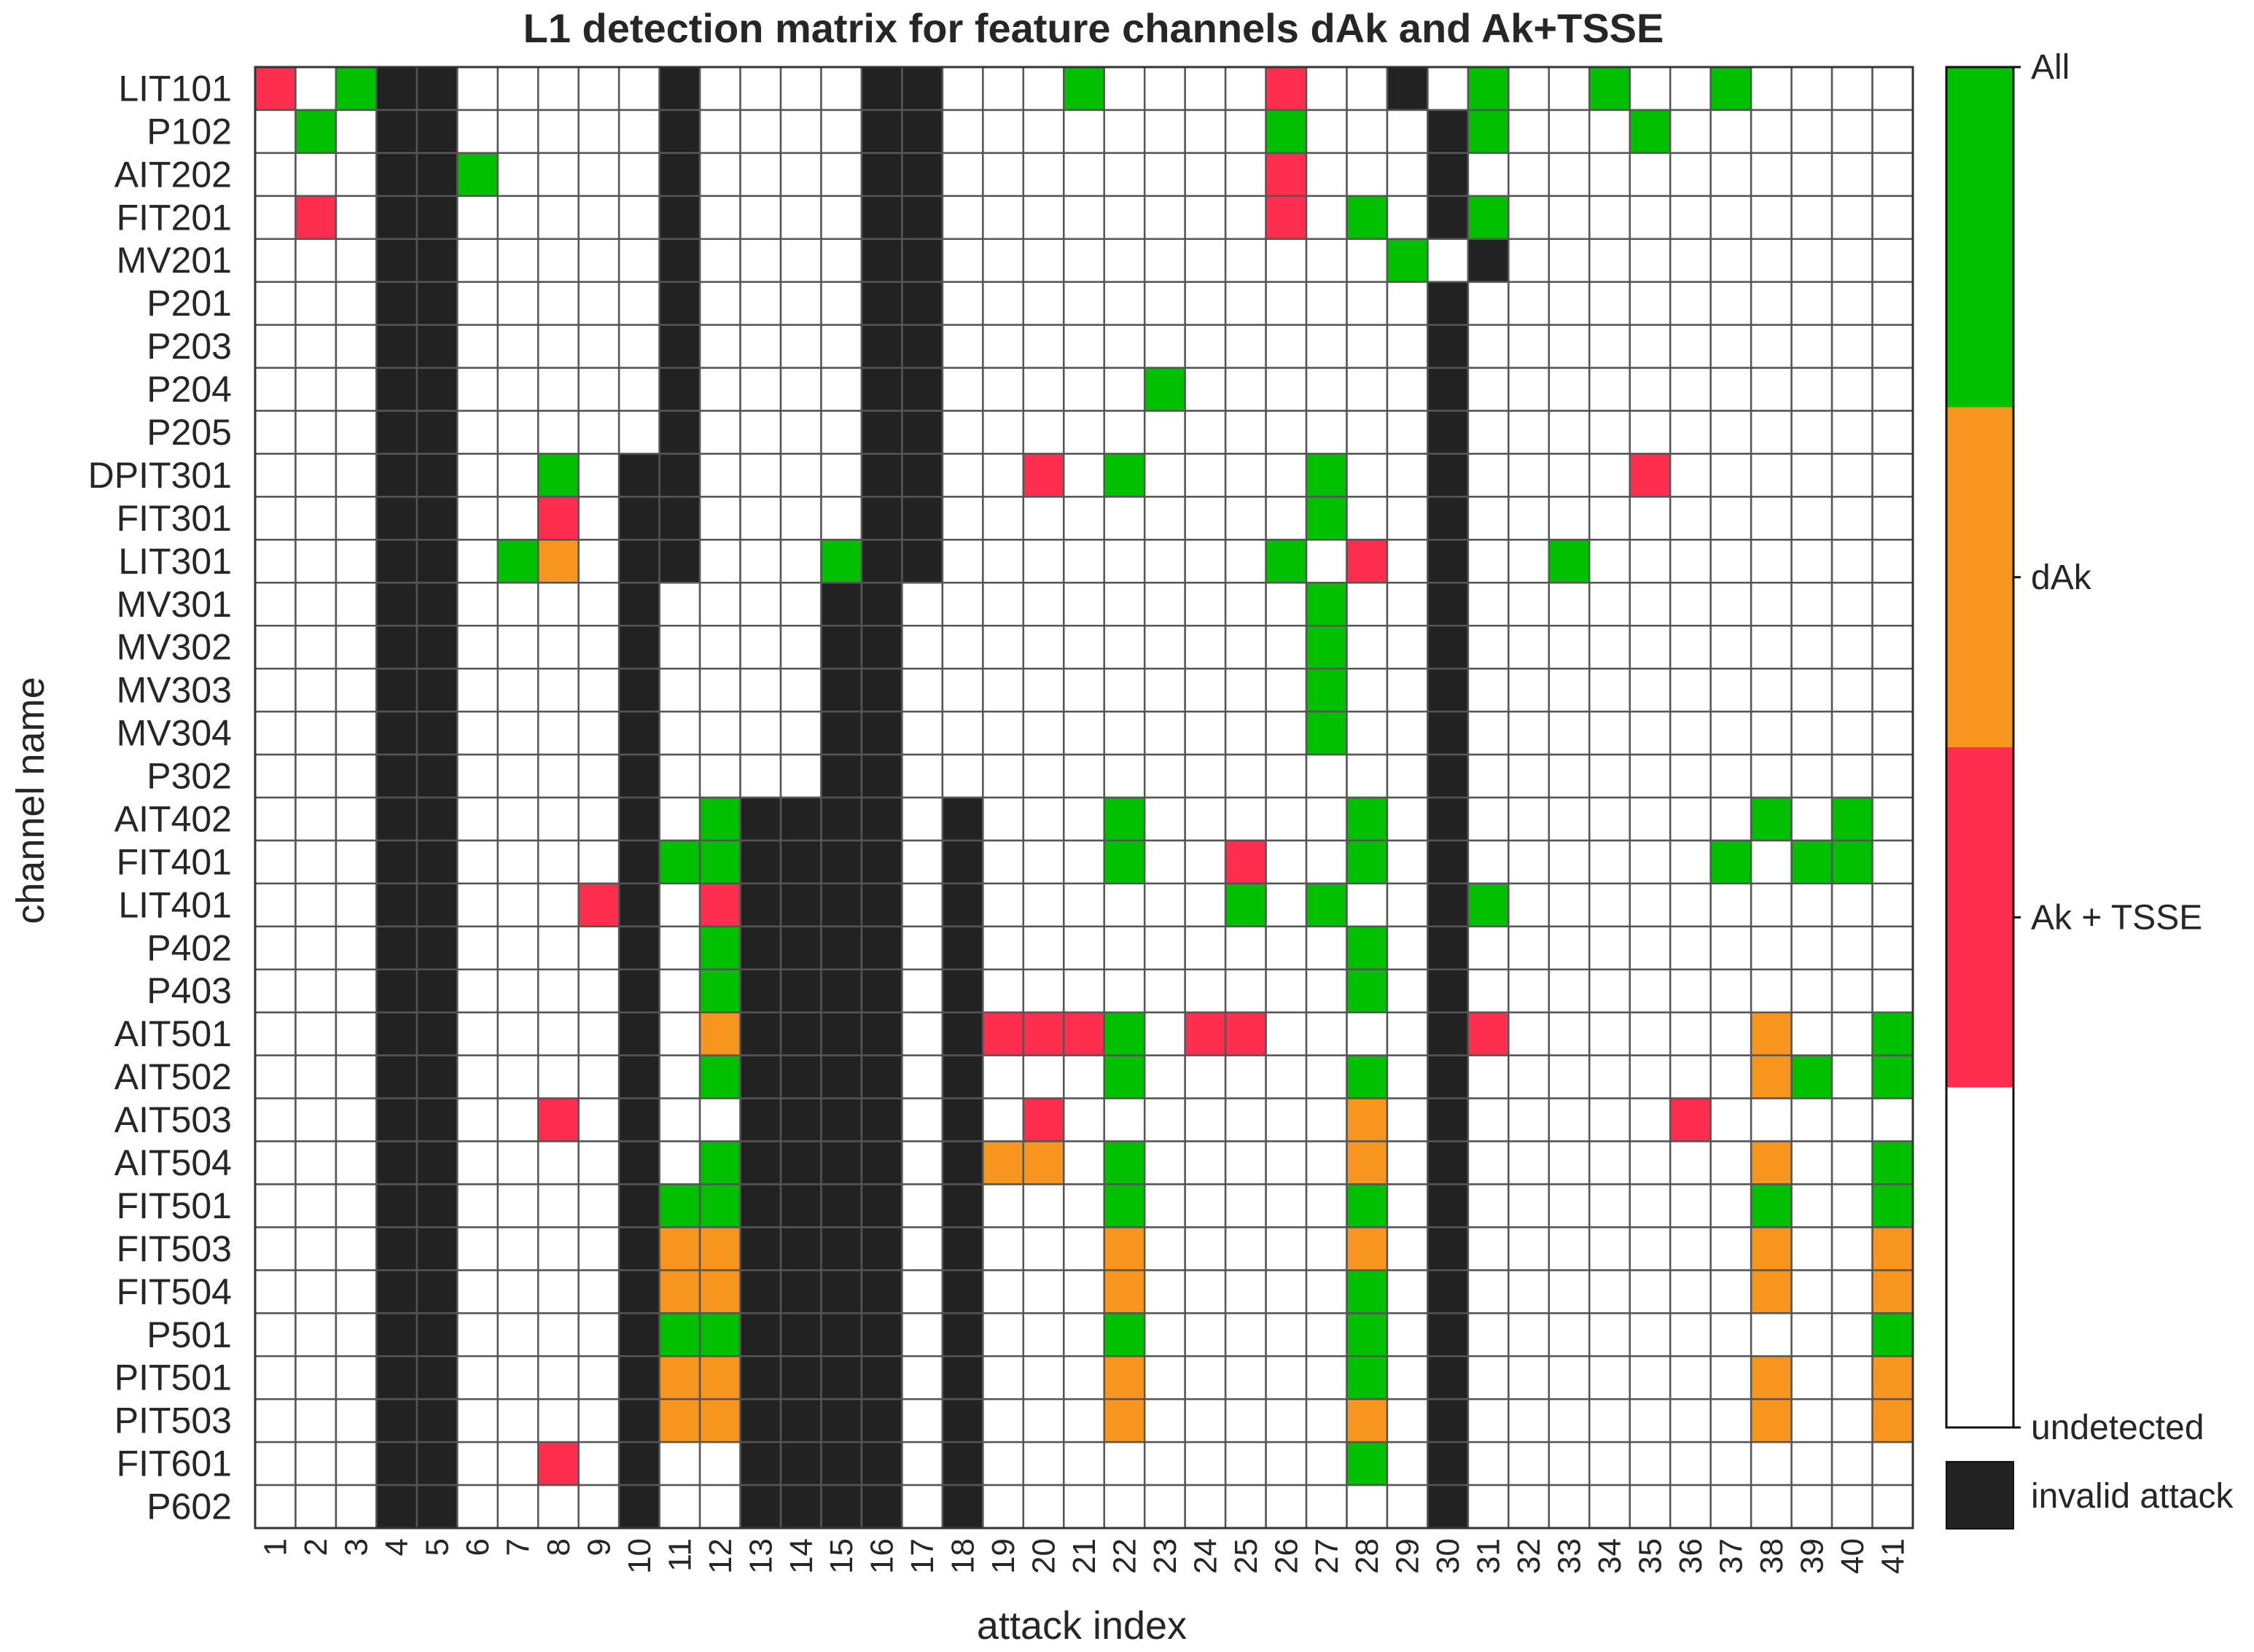 The image size is (2254, 1652). Describe the element at coordinates (1772, 1556) in the screenshot. I see `x-tick-label: 38` at that location.